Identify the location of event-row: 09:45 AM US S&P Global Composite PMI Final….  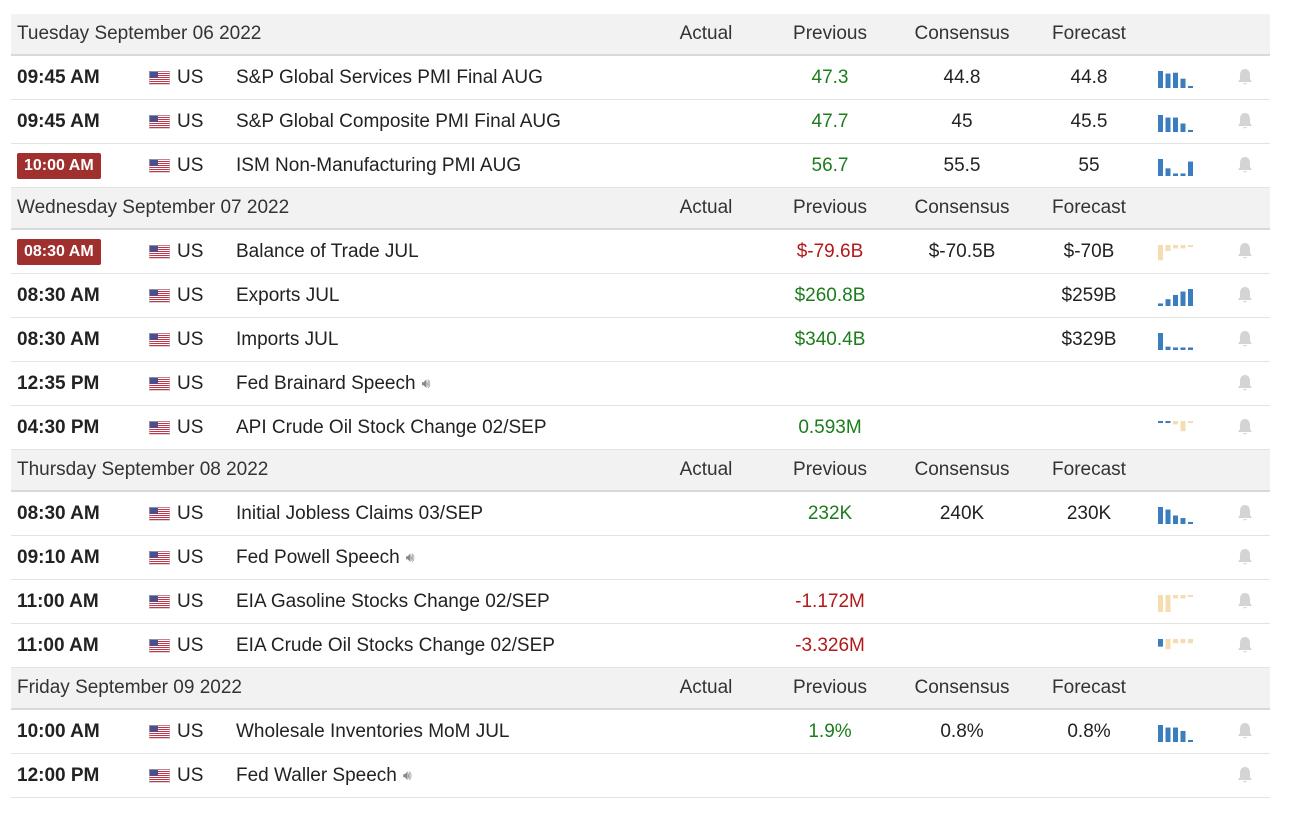
(640, 122).